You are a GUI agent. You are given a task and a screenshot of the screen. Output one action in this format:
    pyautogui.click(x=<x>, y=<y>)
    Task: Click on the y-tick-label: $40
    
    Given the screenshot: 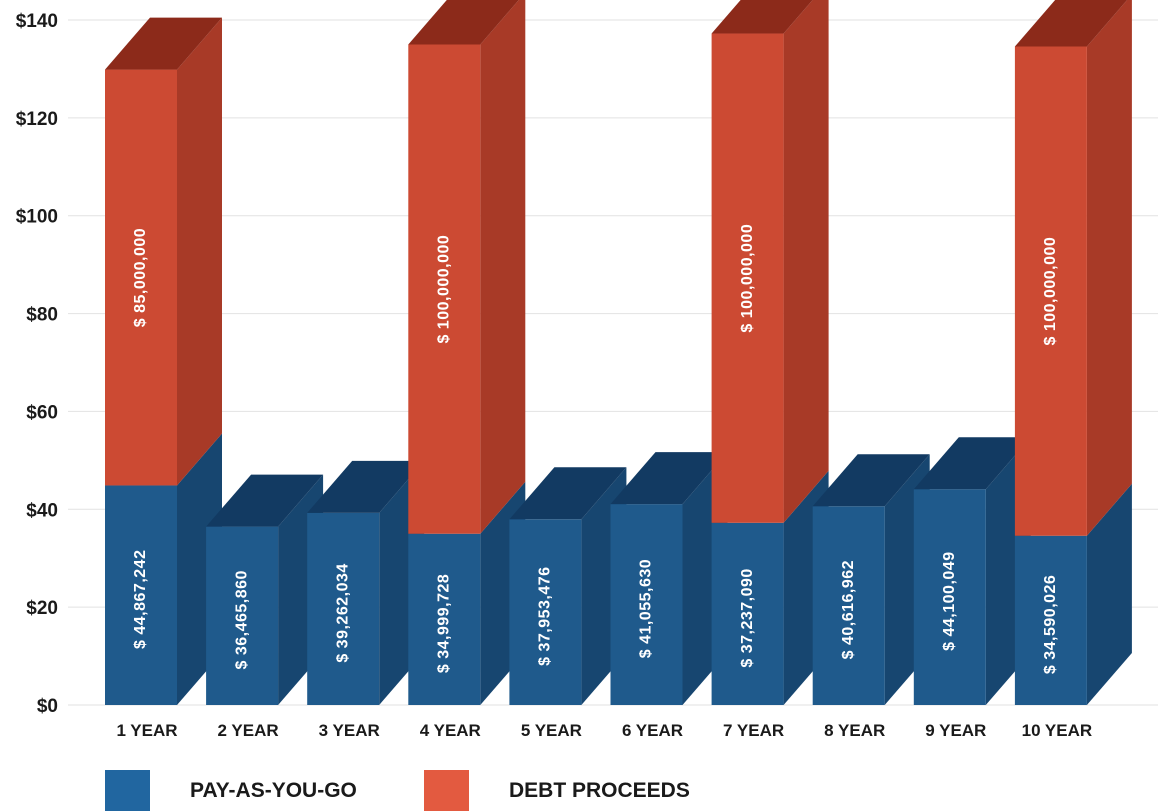 What is the action you would take?
    pyautogui.click(x=42, y=510)
    